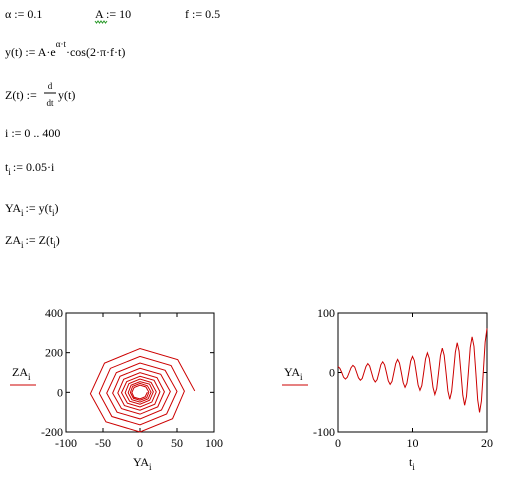 This screenshot has width=512, height=484. I want to click on exponent: α·t, so click(61, 44).